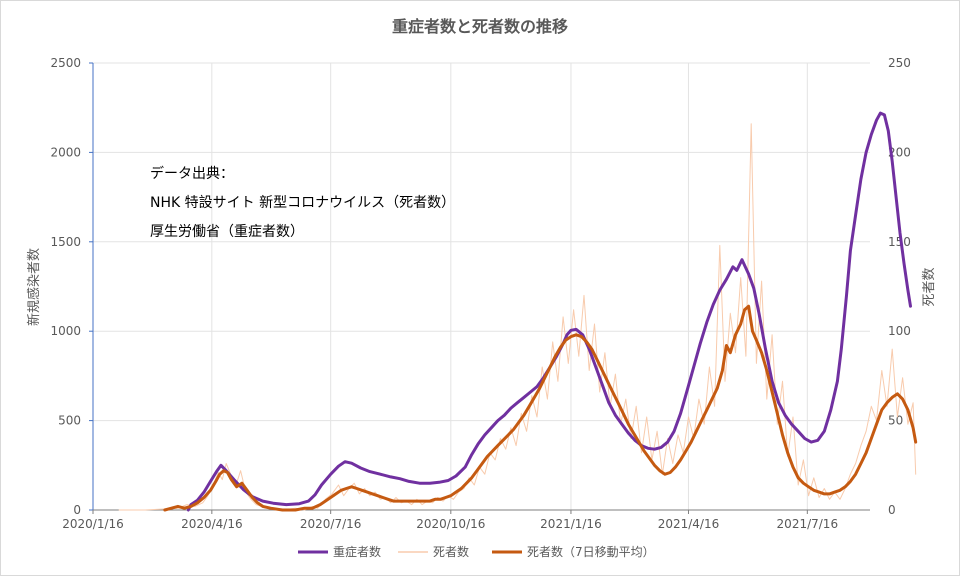 This screenshot has height=576, width=960. What do you see at coordinates (357, 551) in the screenshot?
I see `legend-label-severe: 重症者数` at bounding box center [357, 551].